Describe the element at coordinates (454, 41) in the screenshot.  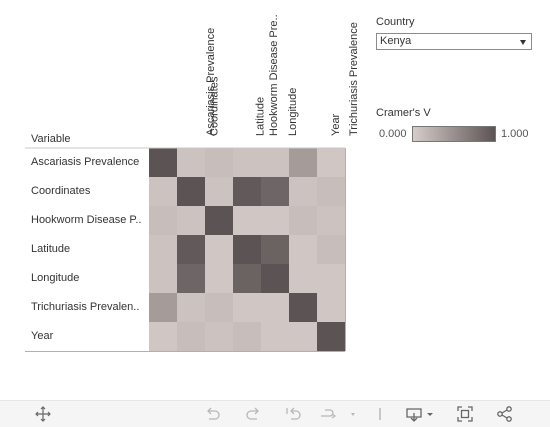
I see `country-dropdown: Kenya` at that location.